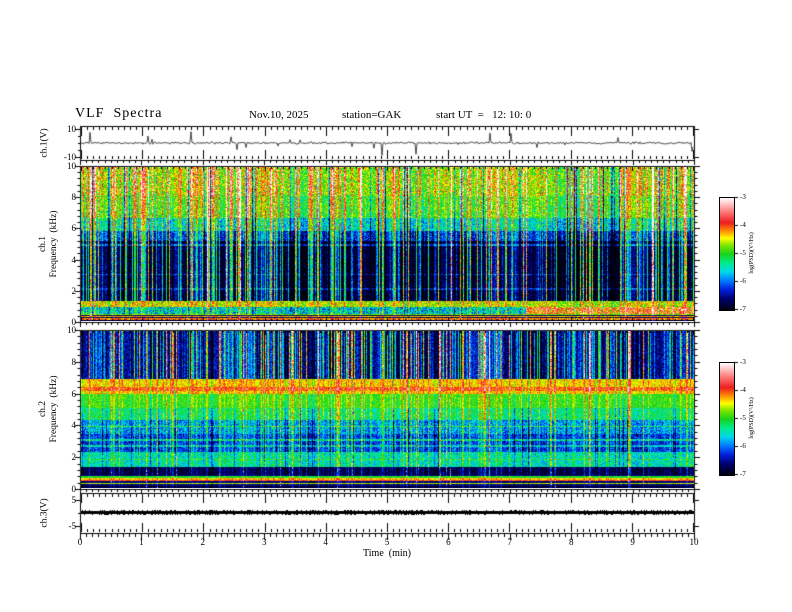  Describe the element at coordinates (694, 542) in the screenshot. I see `x-tick-label: 10` at that location.